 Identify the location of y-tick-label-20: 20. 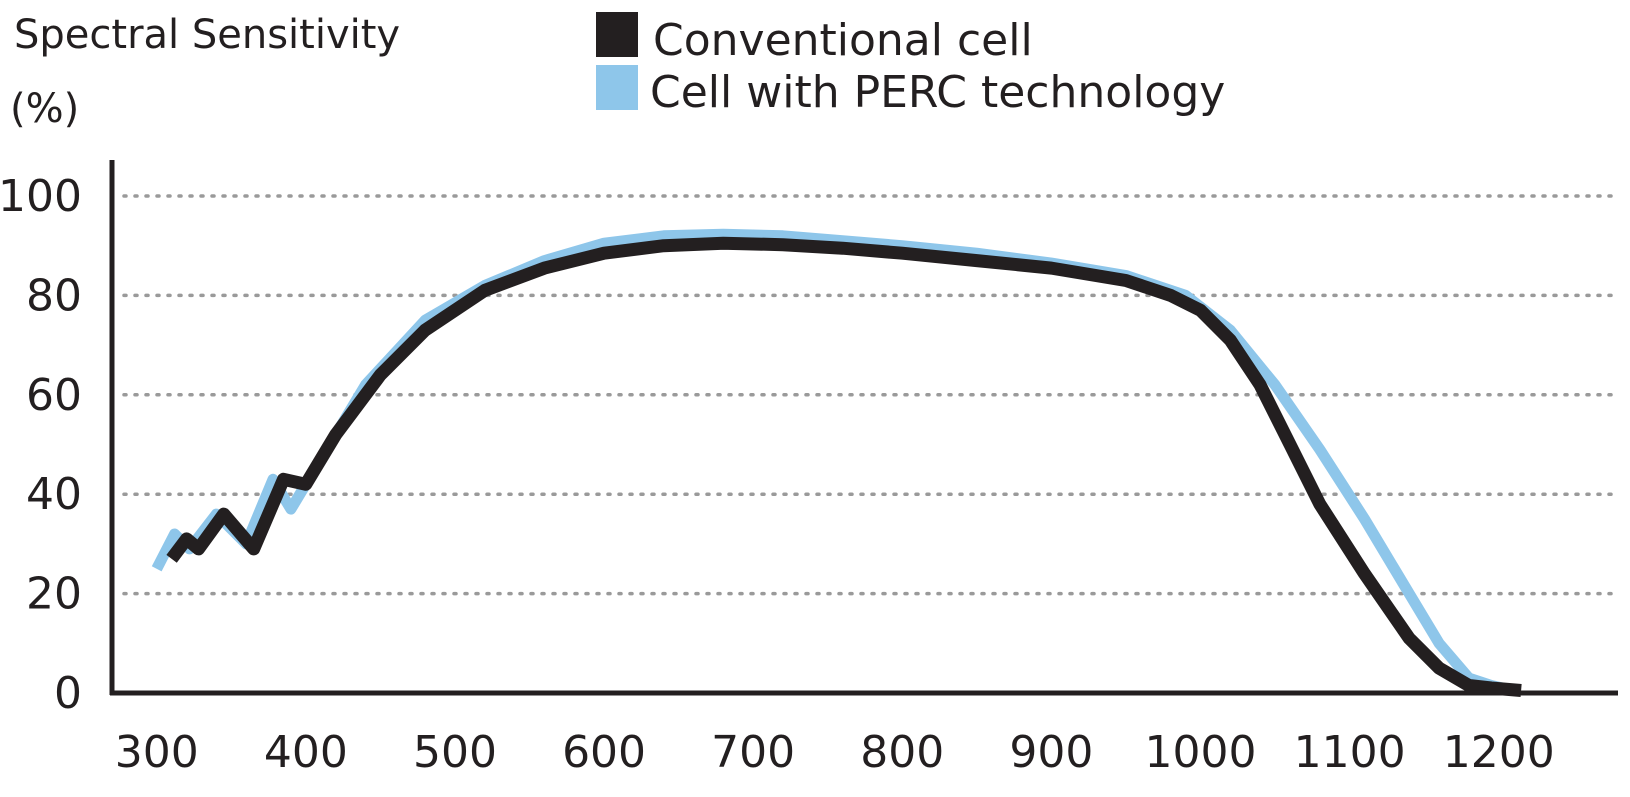
(54, 594).